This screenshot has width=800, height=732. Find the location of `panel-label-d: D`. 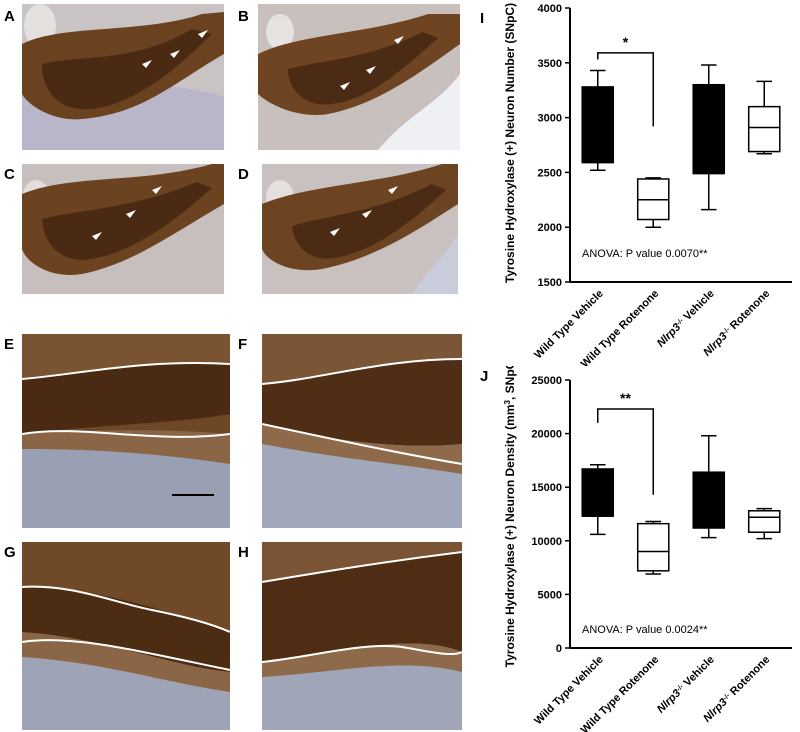

panel-label-d: D is located at coordinates (243, 174).